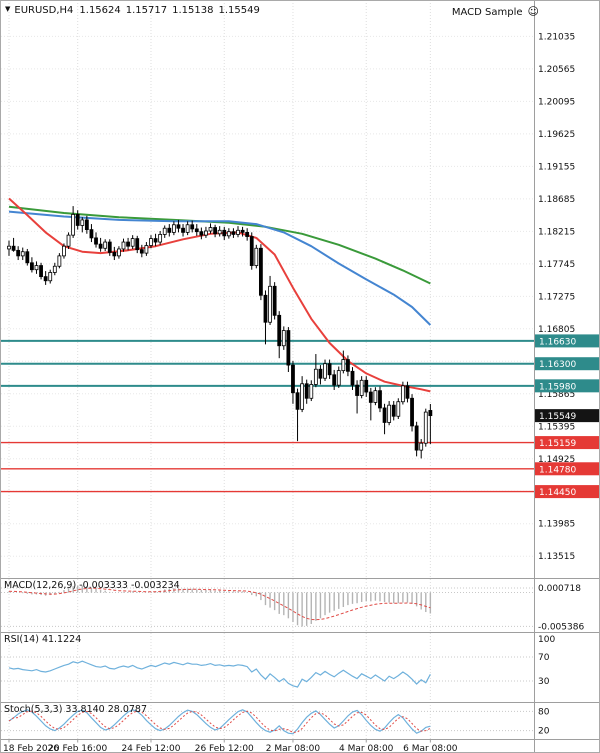 This screenshot has height=753, width=600. Describe the element at coordinates (556, 265) in the screenshot. I see `price-axis-label: 1.17745` at that location.